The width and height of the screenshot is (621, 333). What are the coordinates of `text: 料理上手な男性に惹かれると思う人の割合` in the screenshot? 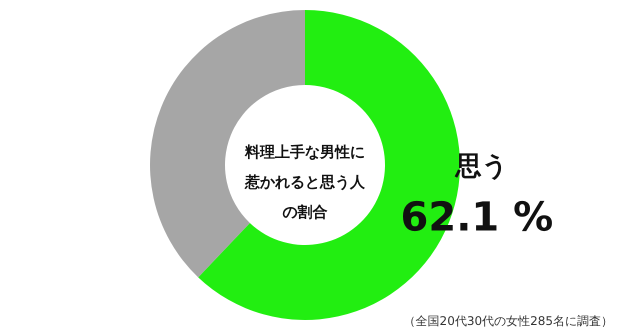 It's located at (305, 182).